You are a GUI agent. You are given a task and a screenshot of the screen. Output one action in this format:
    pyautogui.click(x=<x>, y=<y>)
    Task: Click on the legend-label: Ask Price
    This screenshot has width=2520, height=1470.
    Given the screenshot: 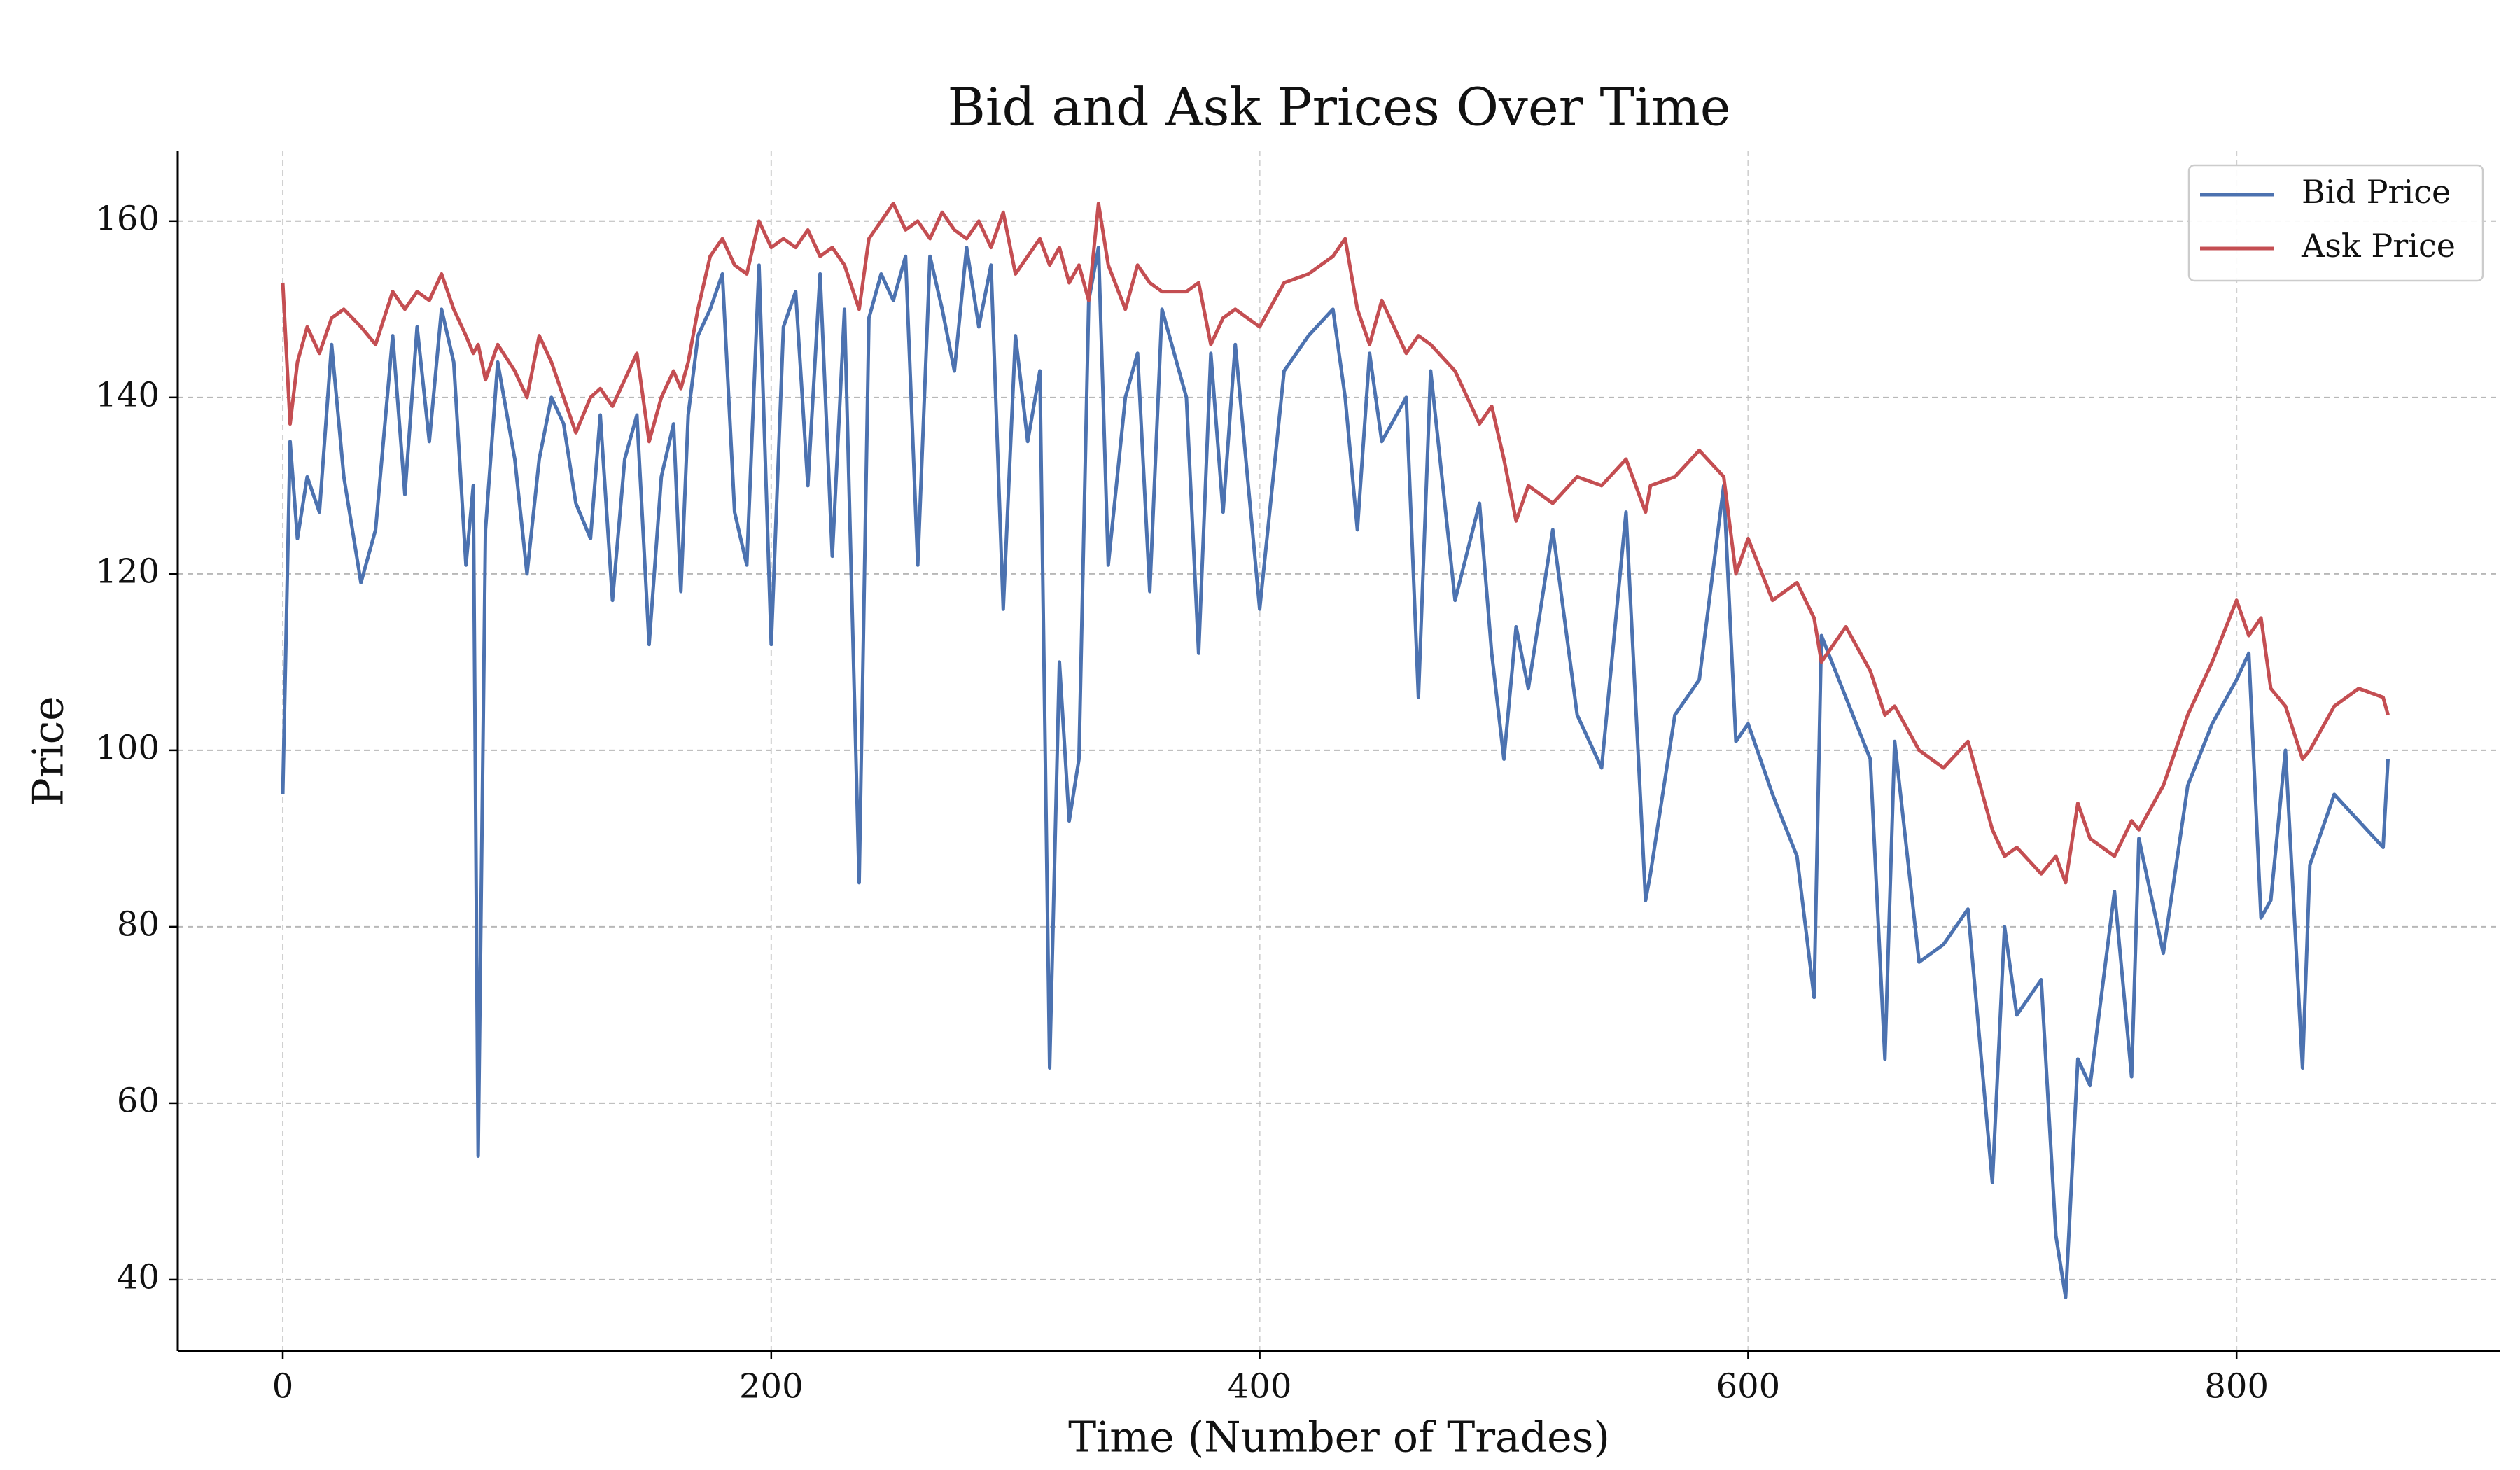 What is the action you would take?
    pyautogui.click(x=2378, y=246)
    